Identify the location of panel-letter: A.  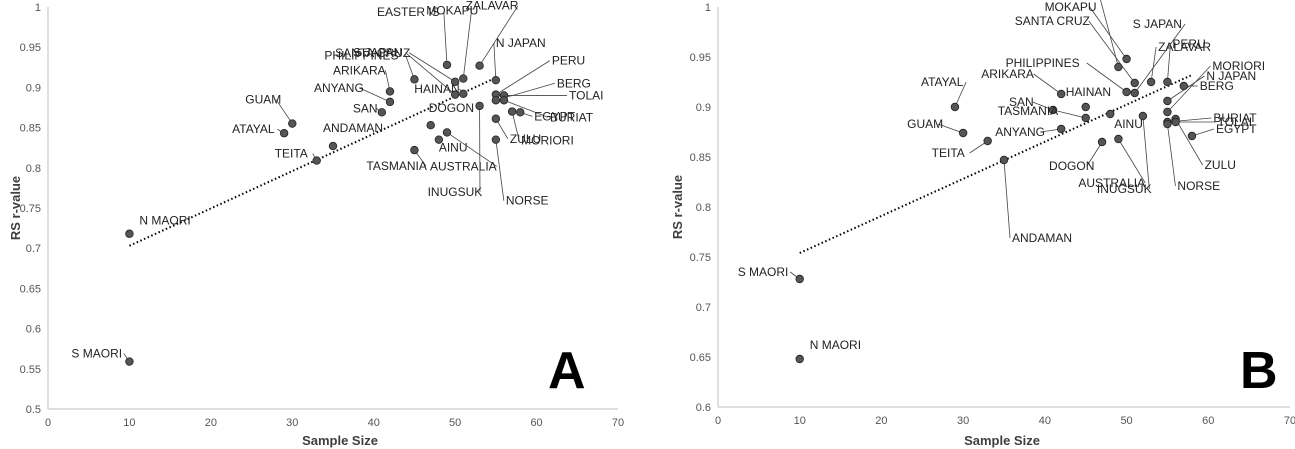
(567, 371).